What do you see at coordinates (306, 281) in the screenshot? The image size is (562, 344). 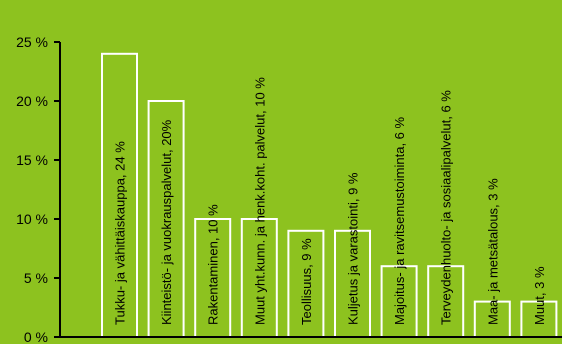 I see `bar-label: Teollisuus, 9 %` at bounding box center [306, 281].